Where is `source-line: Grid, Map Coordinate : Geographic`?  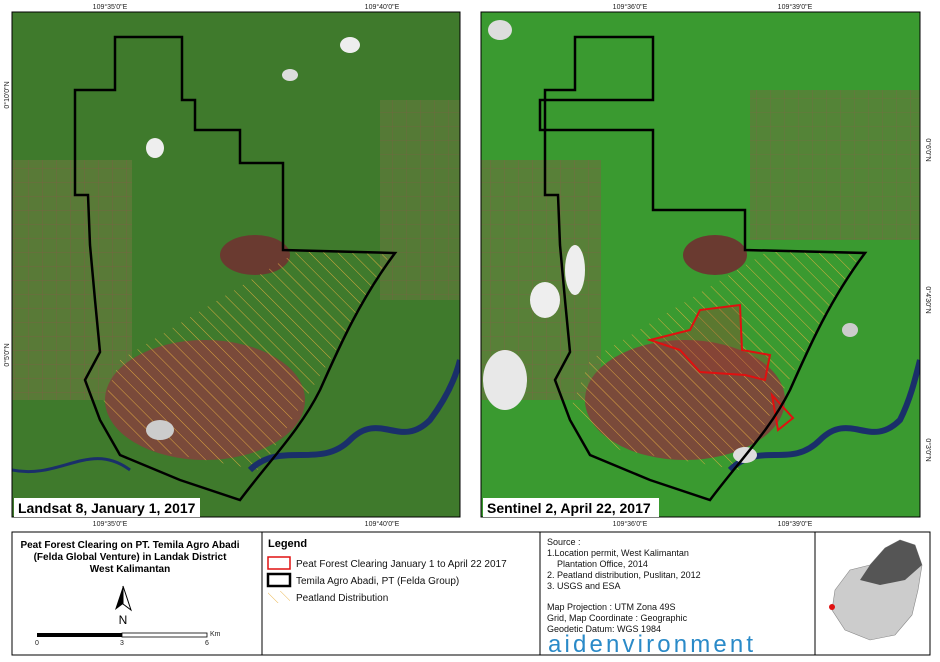
source-line: Grid, Map Coordinate : Geographic is located at coordinates (617, 618).